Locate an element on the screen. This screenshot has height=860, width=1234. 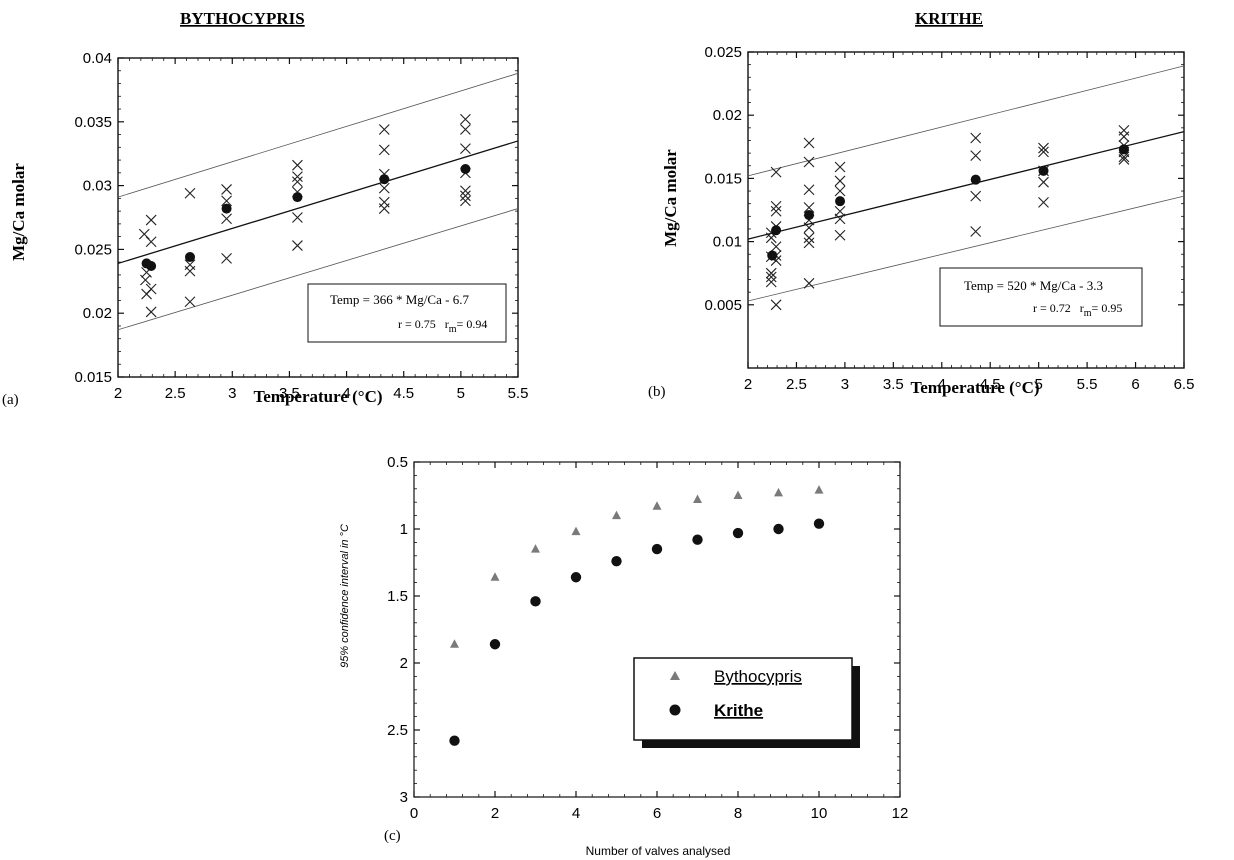
legend-bythocypris: Bythocypris is located at coordinates (758, 676).